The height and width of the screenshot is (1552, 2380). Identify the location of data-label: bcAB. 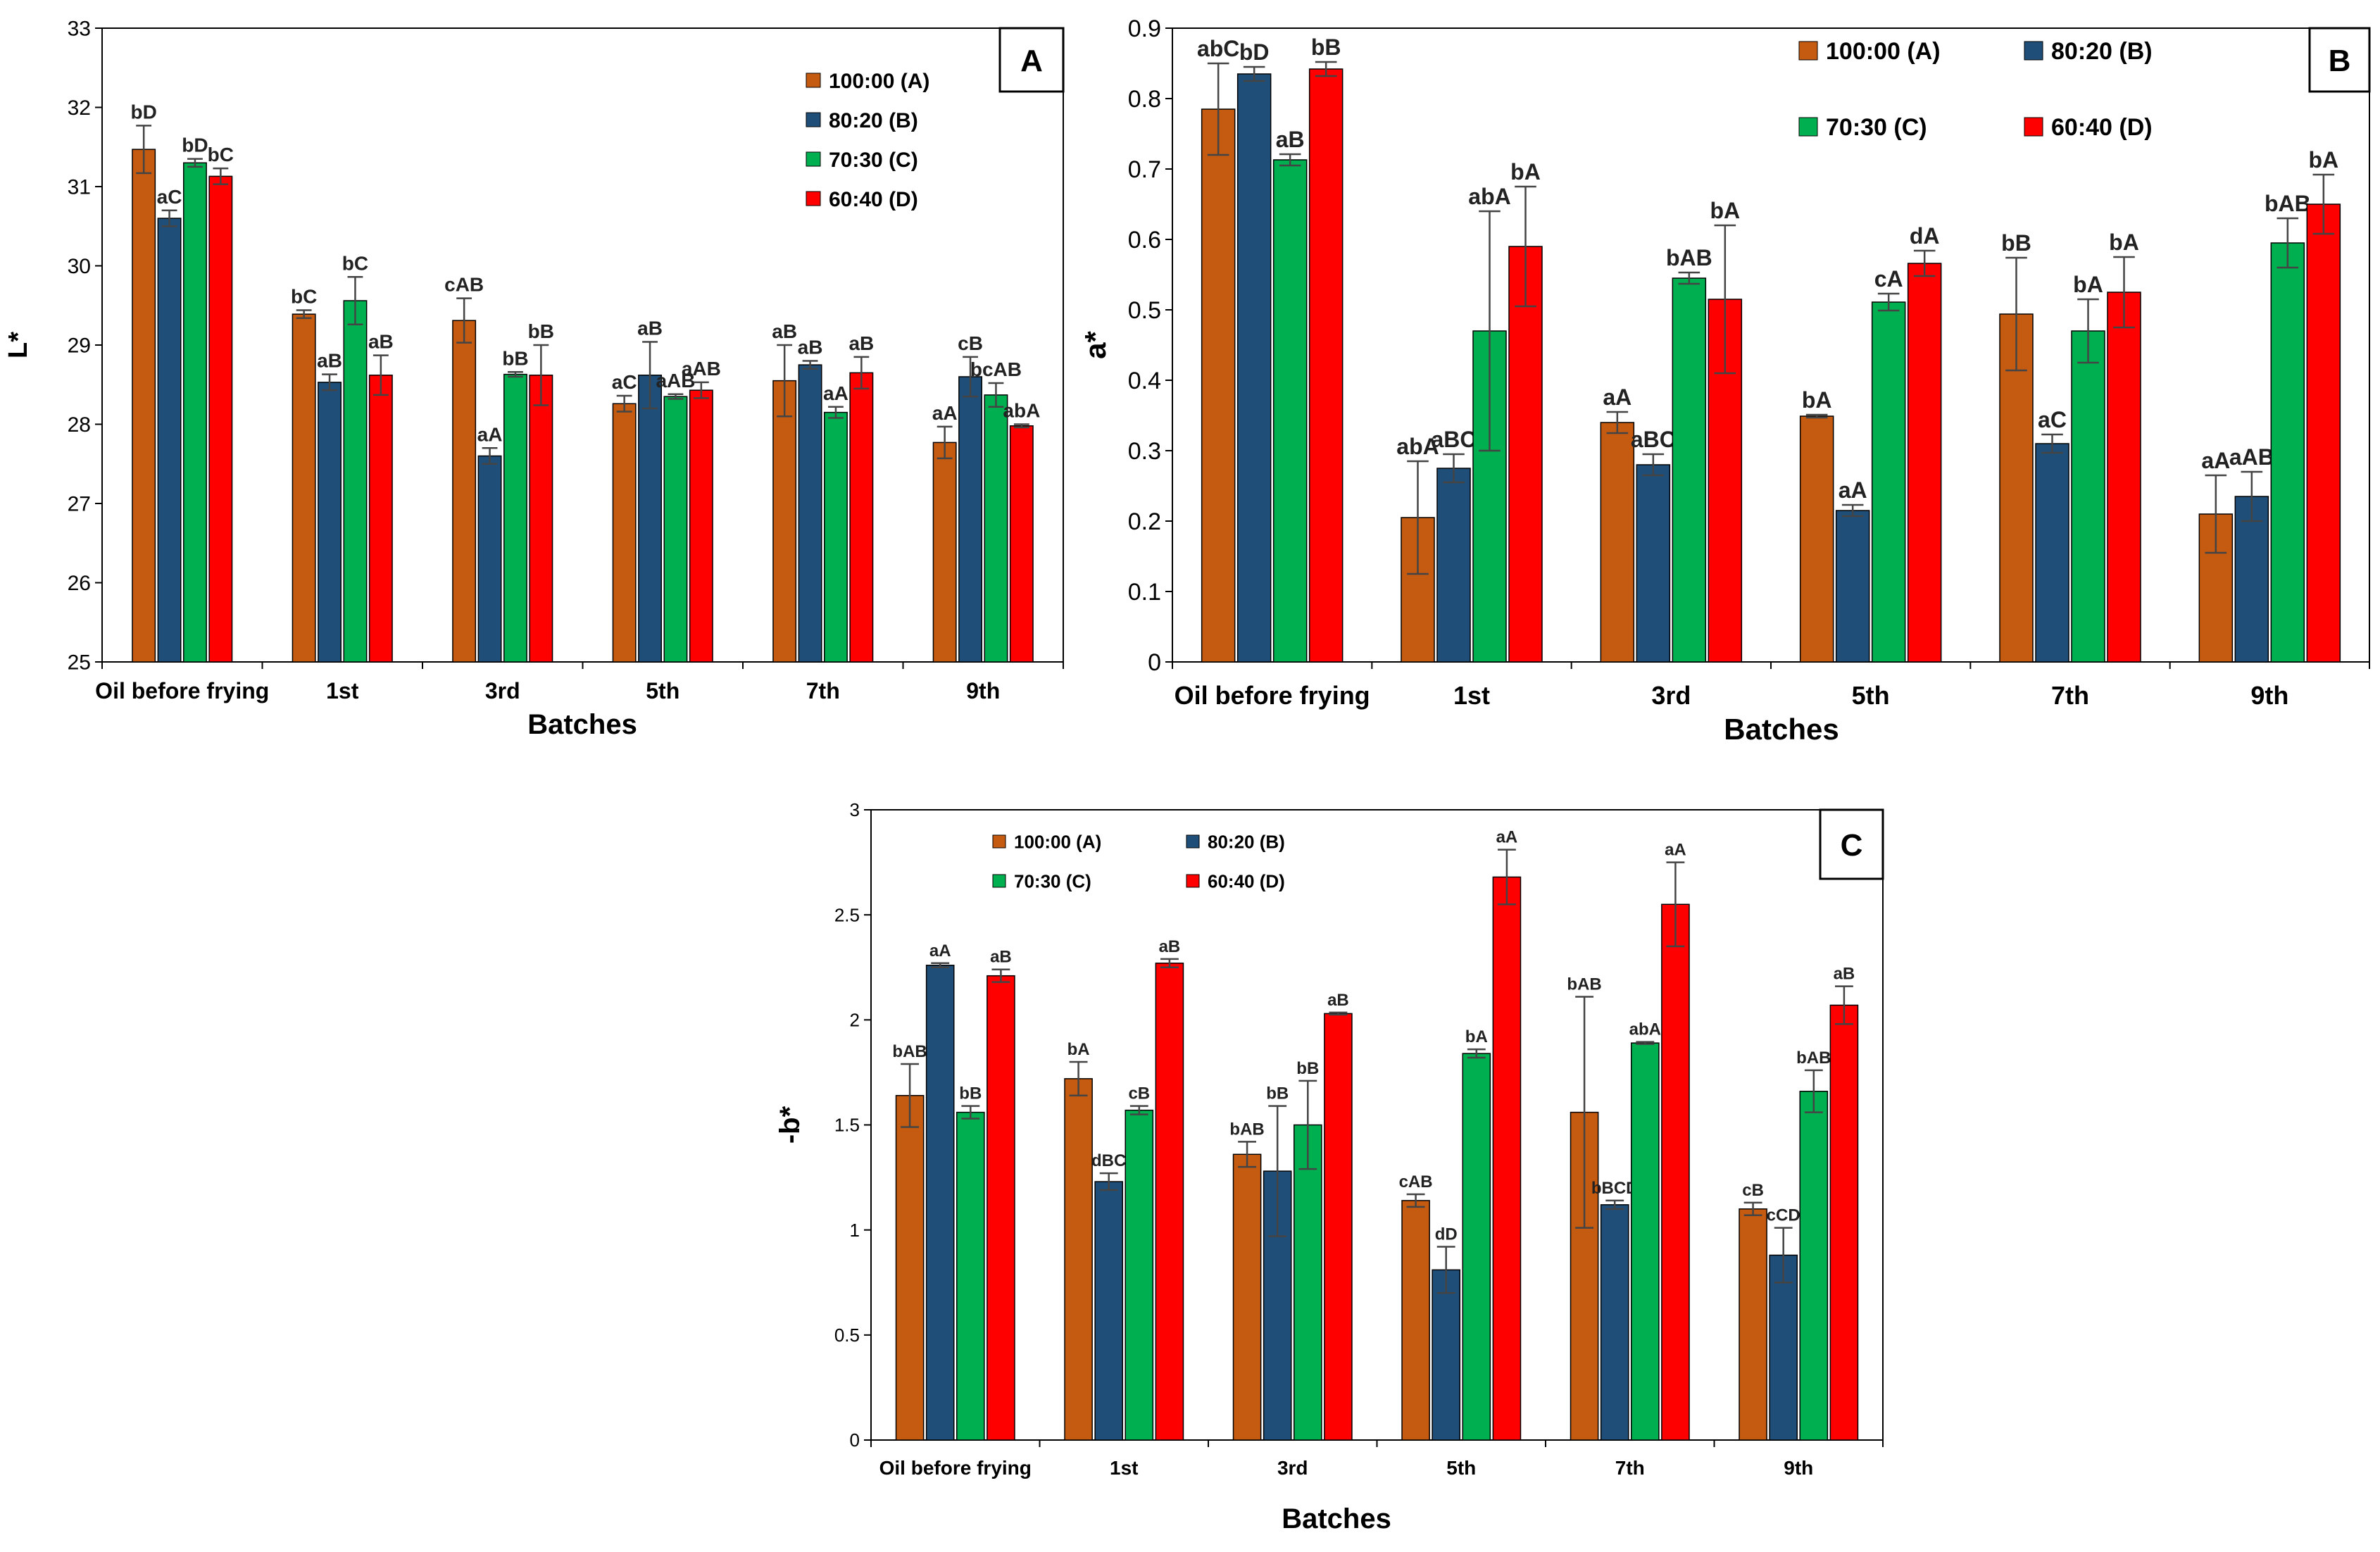
(996, 369).